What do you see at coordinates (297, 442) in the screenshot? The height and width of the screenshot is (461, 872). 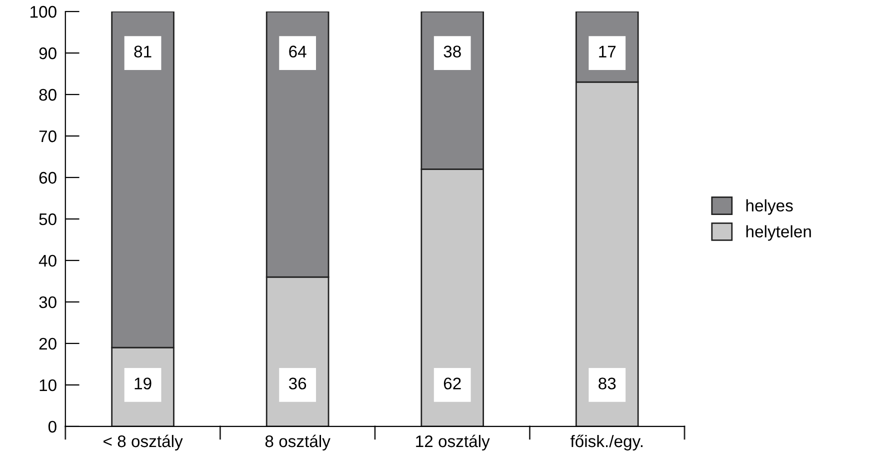 I see `x-tick-label: 8 osztály` at bounding box center [297, 442].